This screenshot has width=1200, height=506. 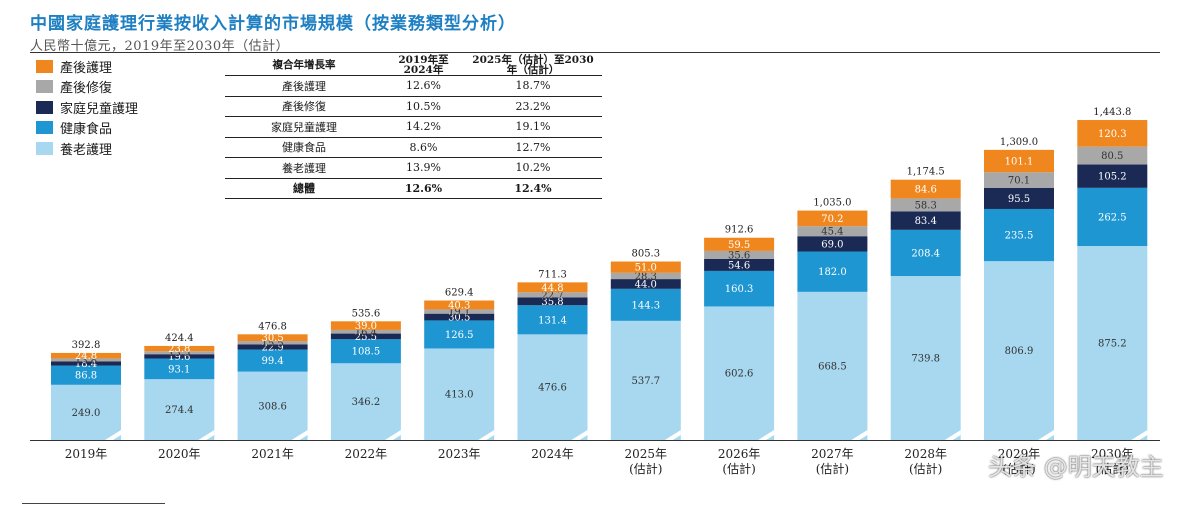 What do you see at coordinates (832, 244) in the screenshot?
I see `data-label: 69.0` at bounding box center [832, 244].